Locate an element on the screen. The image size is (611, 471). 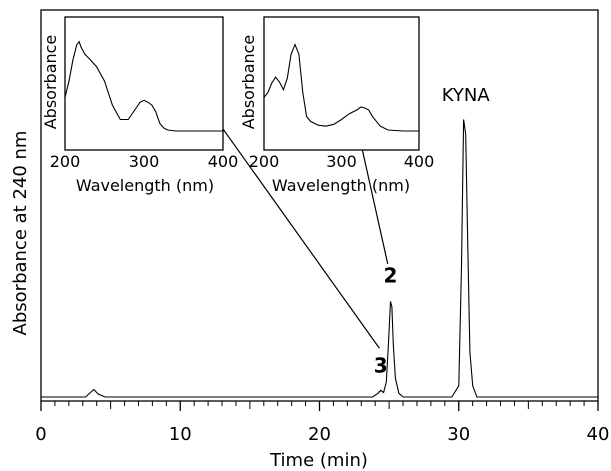
x-tick-label: 30 is located at coordinates (458, 434).